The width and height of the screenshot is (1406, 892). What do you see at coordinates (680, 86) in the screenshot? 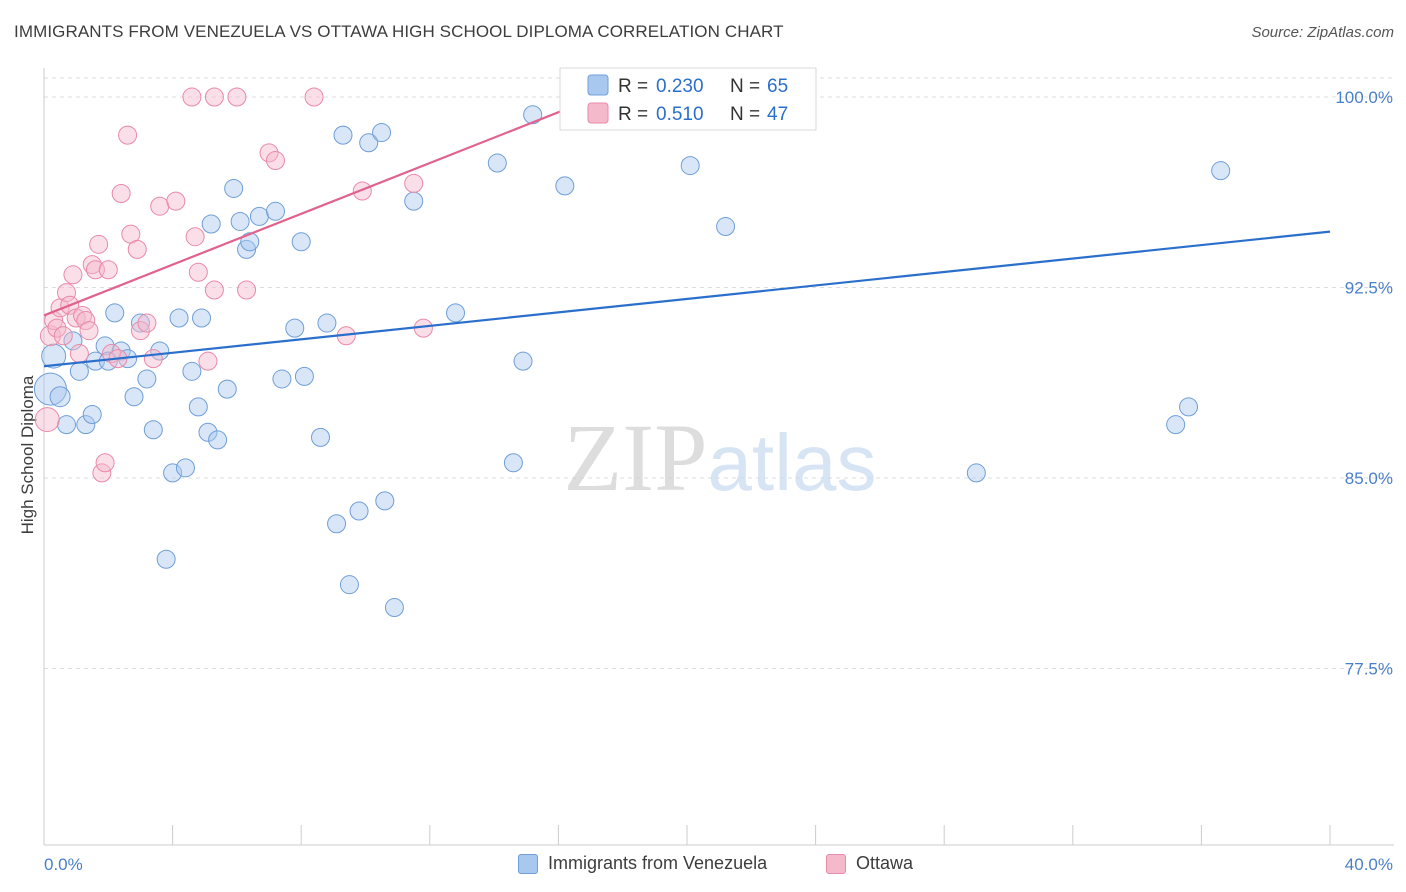
I see `stats-legend-r-value-1: 0.230` at bounding box center [680, 86].